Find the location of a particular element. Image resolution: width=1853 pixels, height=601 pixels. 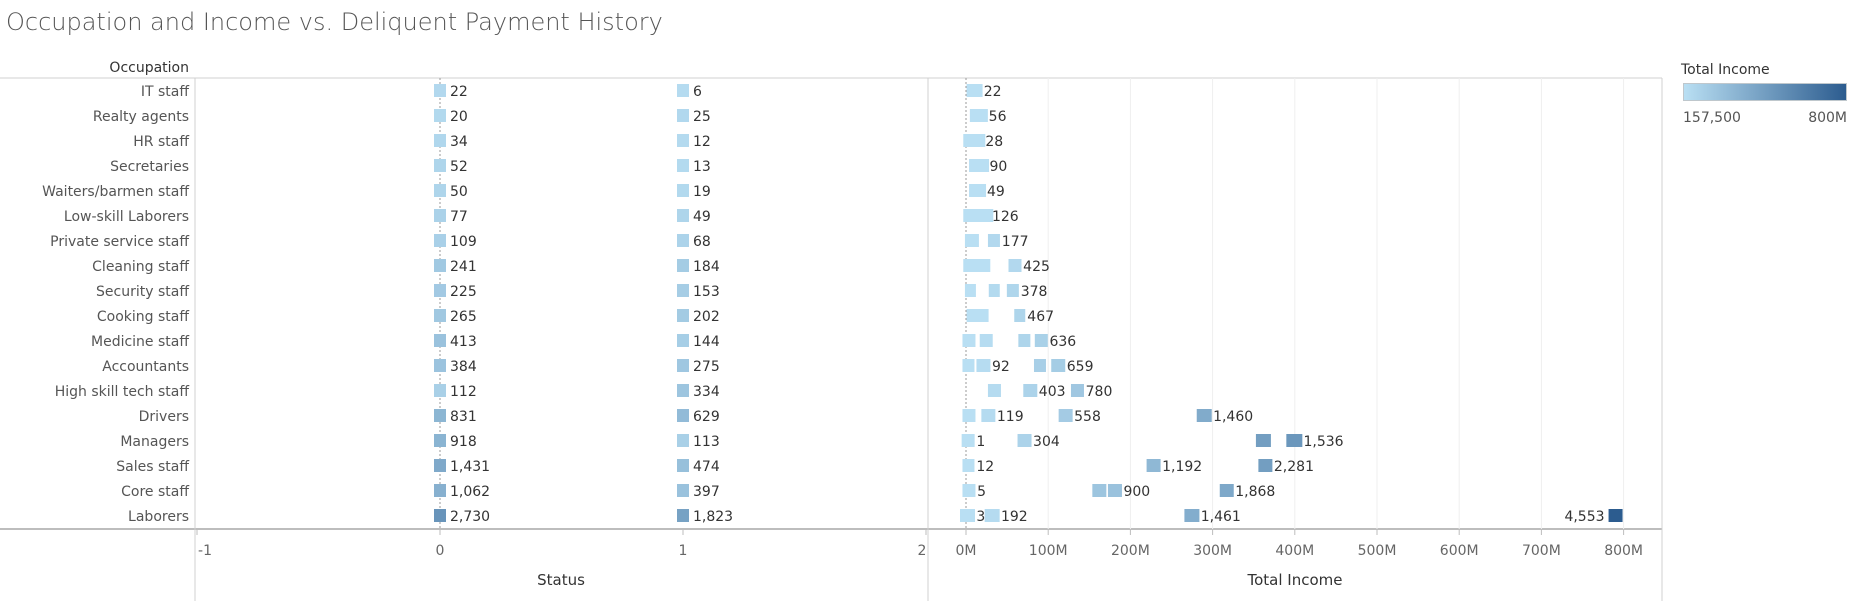

income-data-label: 1,536 is located at coordinates (1323, 442).